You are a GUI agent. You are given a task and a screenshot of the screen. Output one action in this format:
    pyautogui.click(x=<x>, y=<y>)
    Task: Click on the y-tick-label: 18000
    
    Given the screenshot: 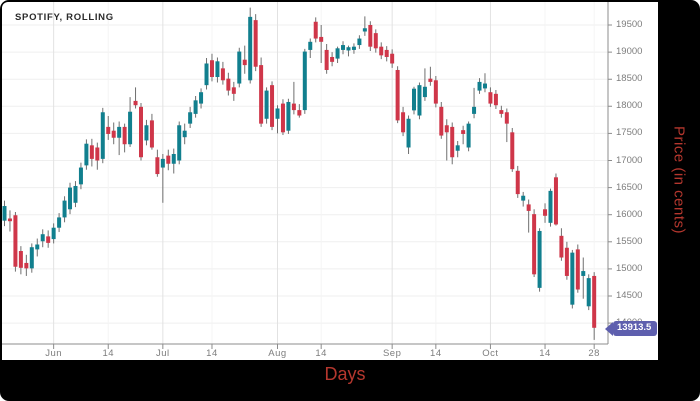 What is the action you would take?
    pyautogui.click(x=629, y=106)
    